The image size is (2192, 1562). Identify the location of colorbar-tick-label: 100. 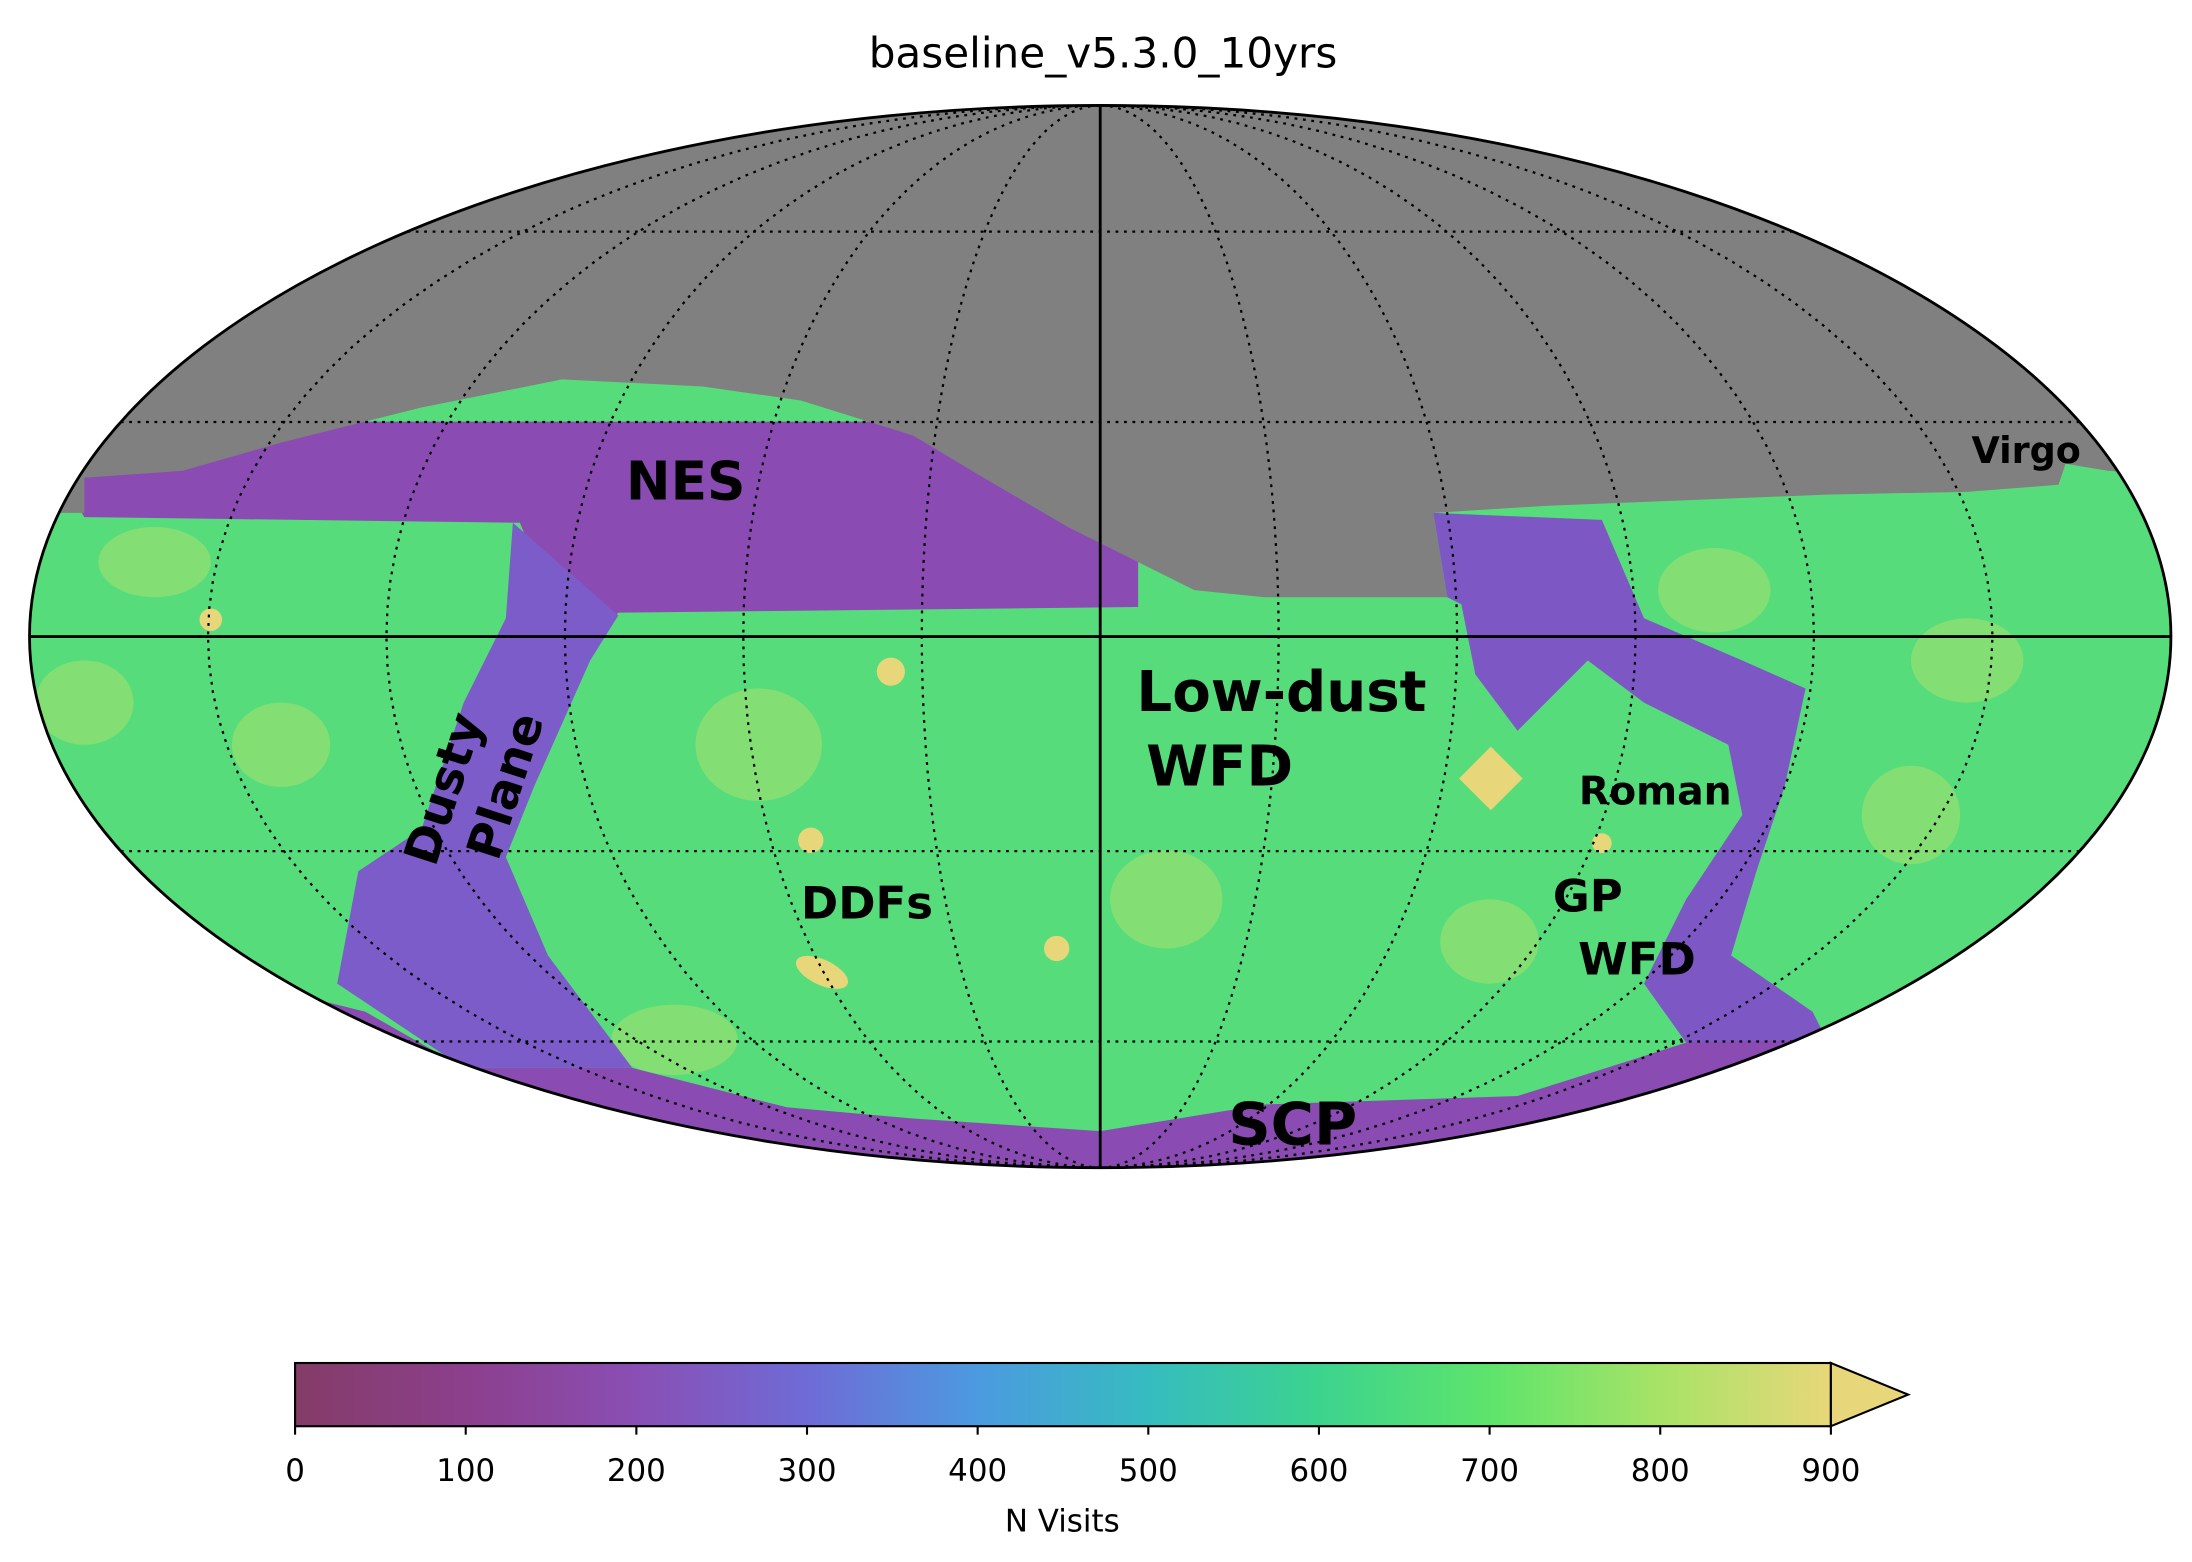
(465, 1471).